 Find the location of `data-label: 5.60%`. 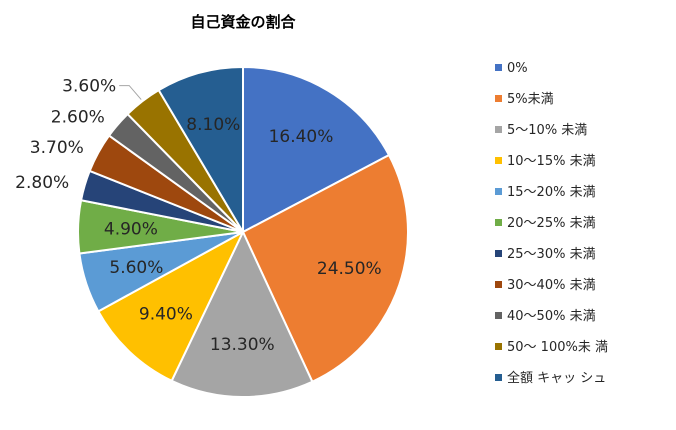

data-label: 5.60% is located at coordinates (136, 268).